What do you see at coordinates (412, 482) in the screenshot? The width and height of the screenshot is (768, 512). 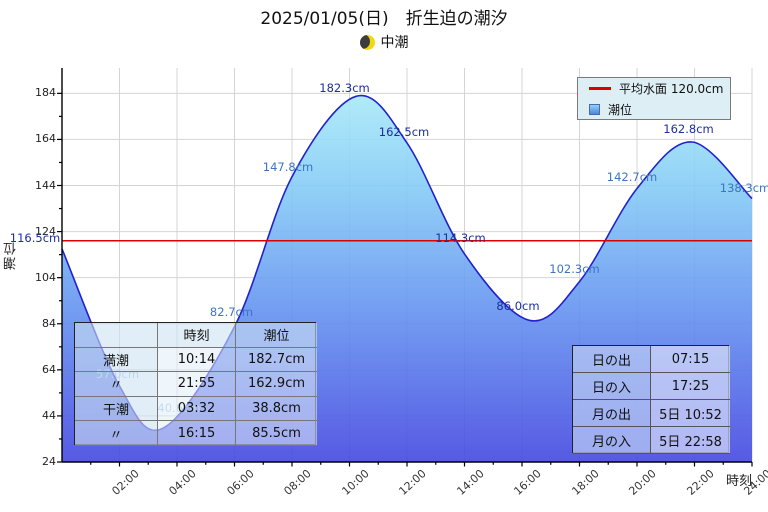 I see `x-tick-label: 12:00` at bounding box center [412, 482].